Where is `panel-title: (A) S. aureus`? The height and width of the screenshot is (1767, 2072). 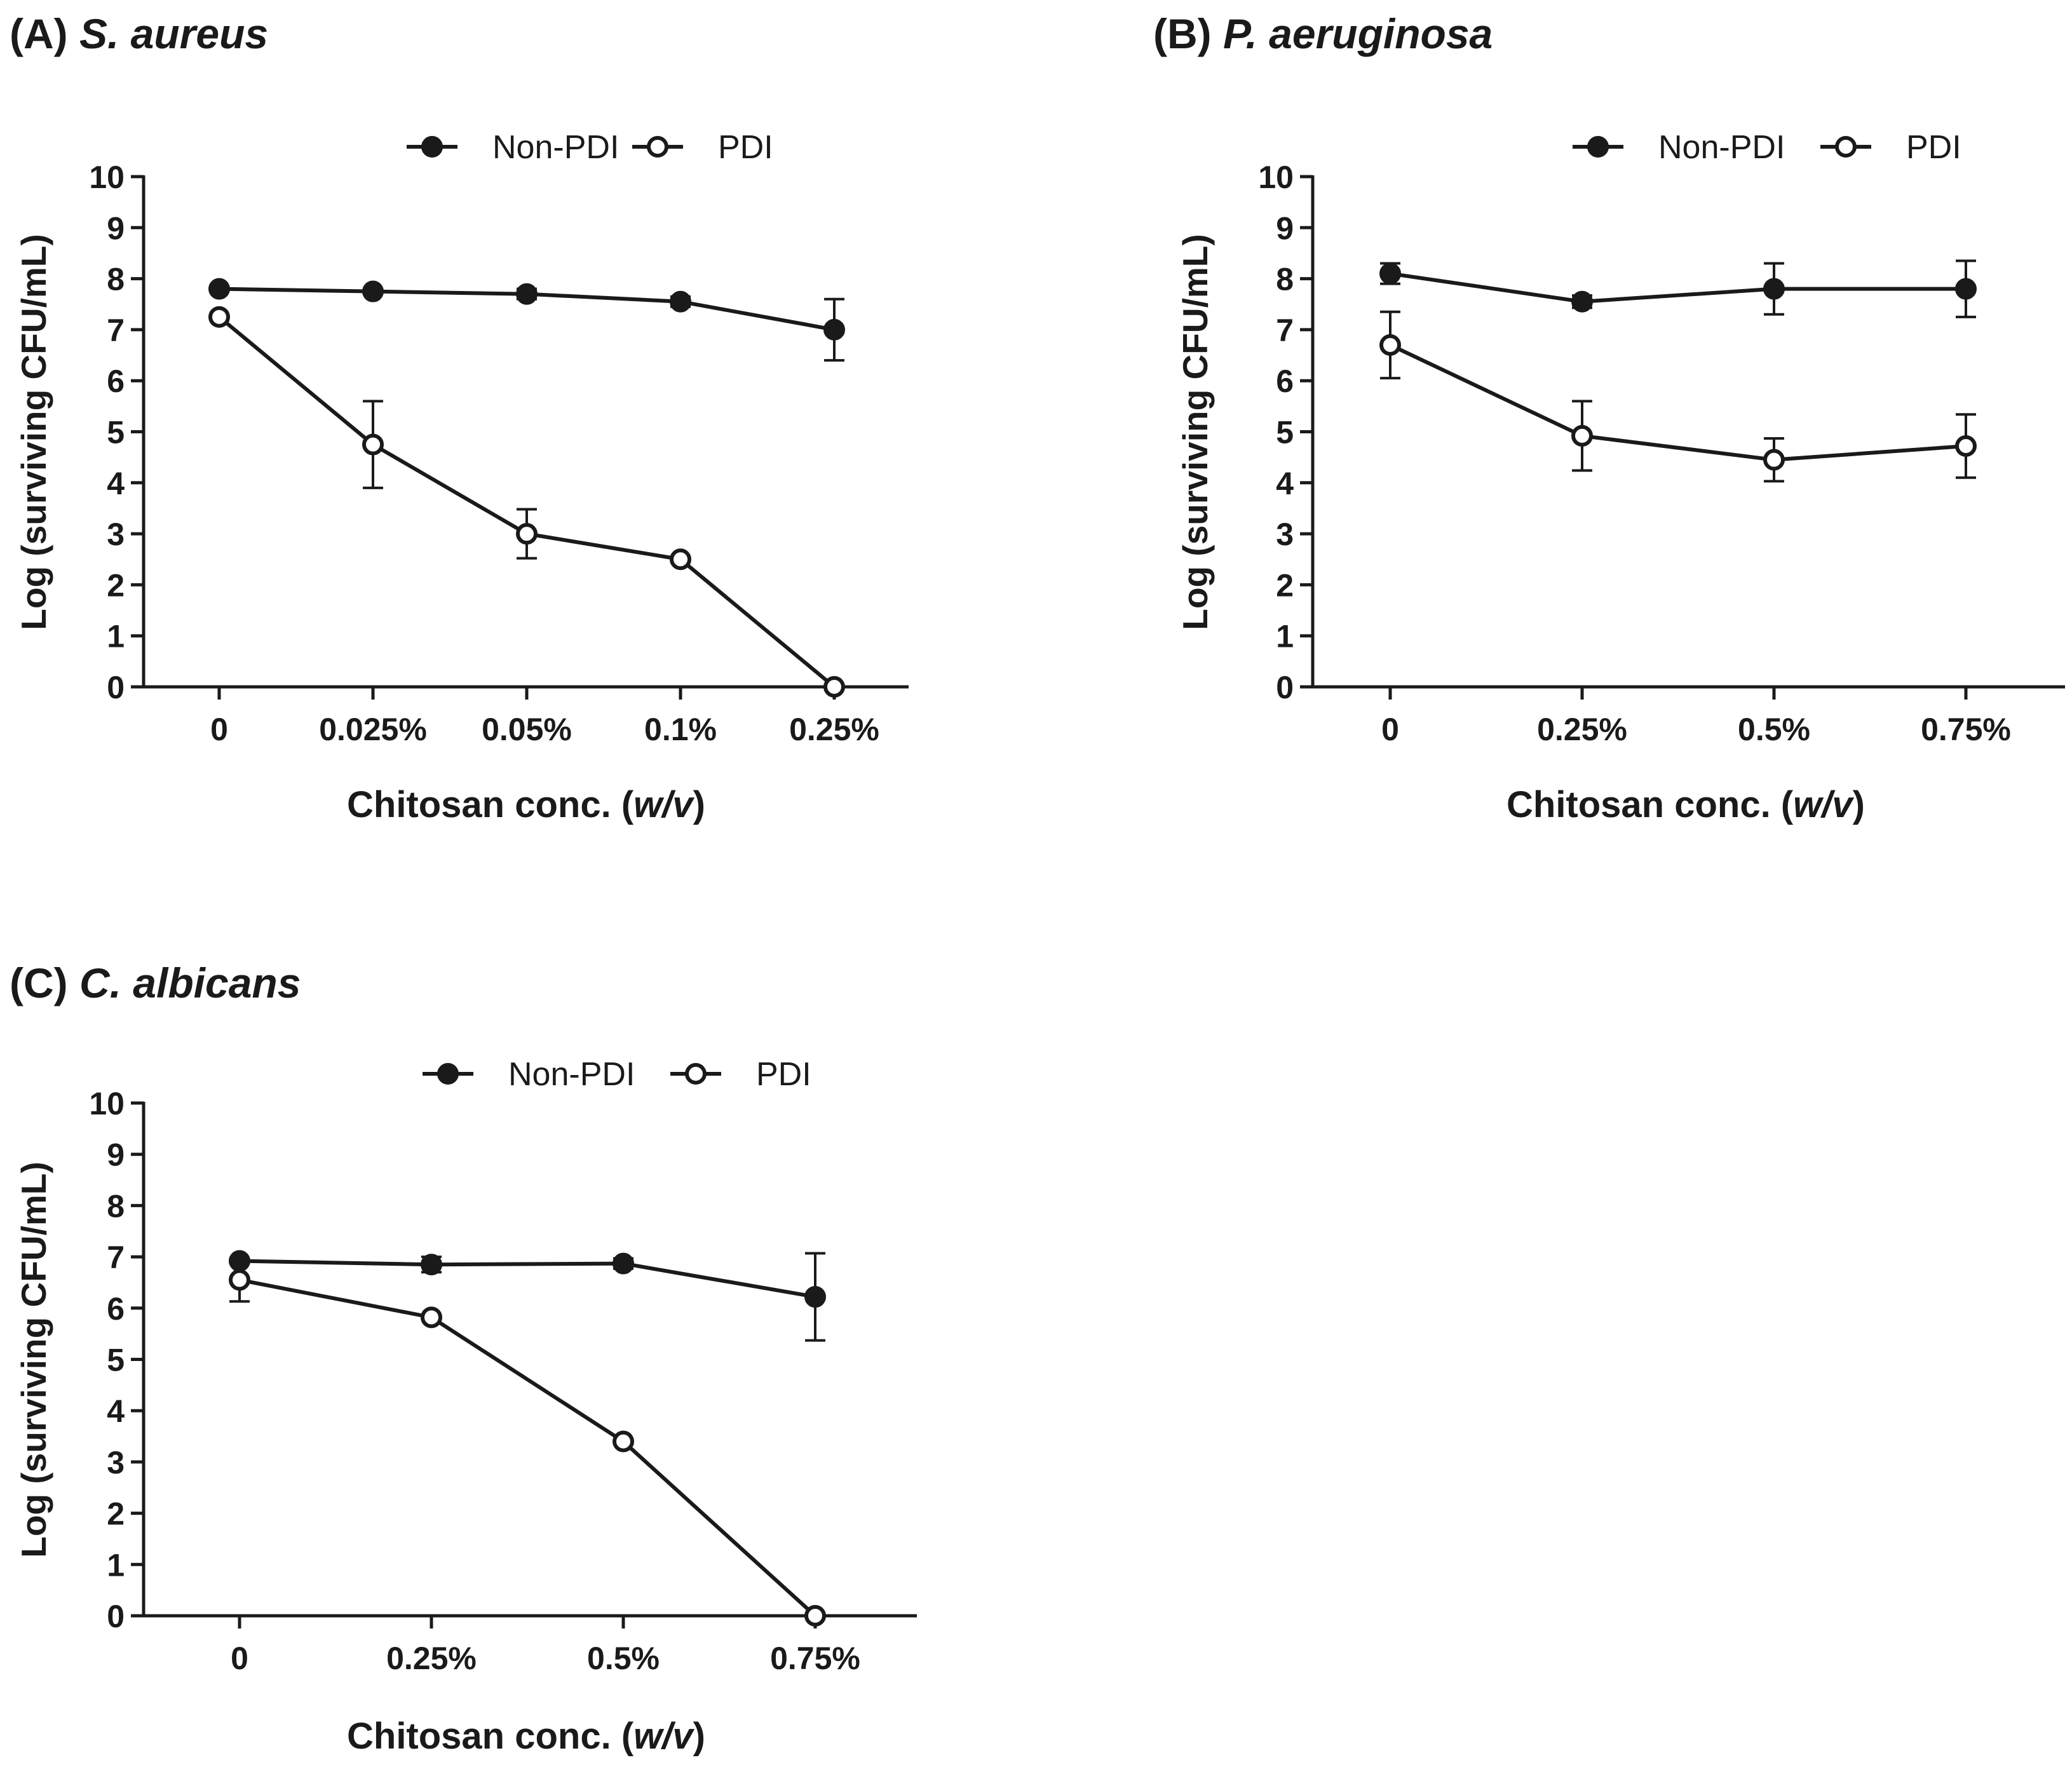
panel-title: (A) S. aureus is located at coordinates (139, 34).